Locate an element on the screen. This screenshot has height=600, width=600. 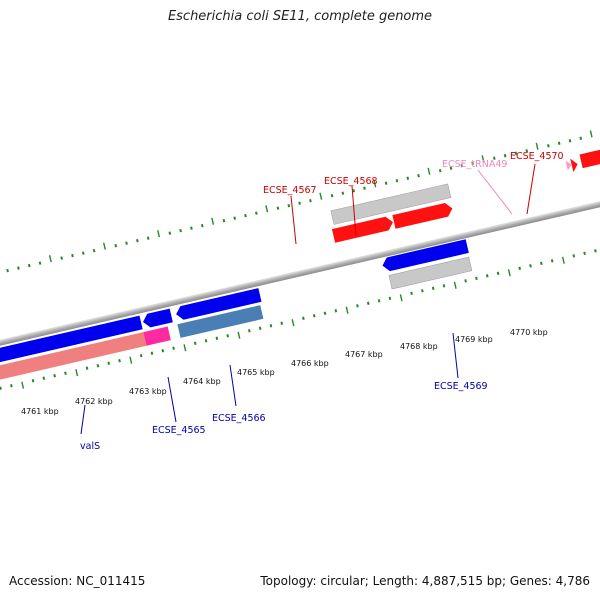
gray-feature-top is located at coordinates (391, 204).